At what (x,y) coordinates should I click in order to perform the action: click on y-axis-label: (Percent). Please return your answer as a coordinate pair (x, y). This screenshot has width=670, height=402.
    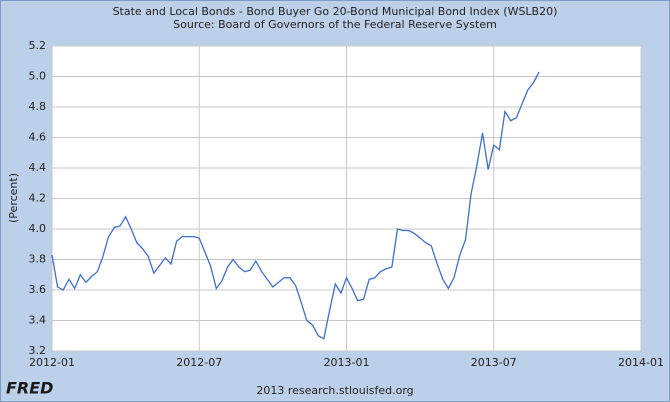
    Looking at the image, I should click on (13, 198).